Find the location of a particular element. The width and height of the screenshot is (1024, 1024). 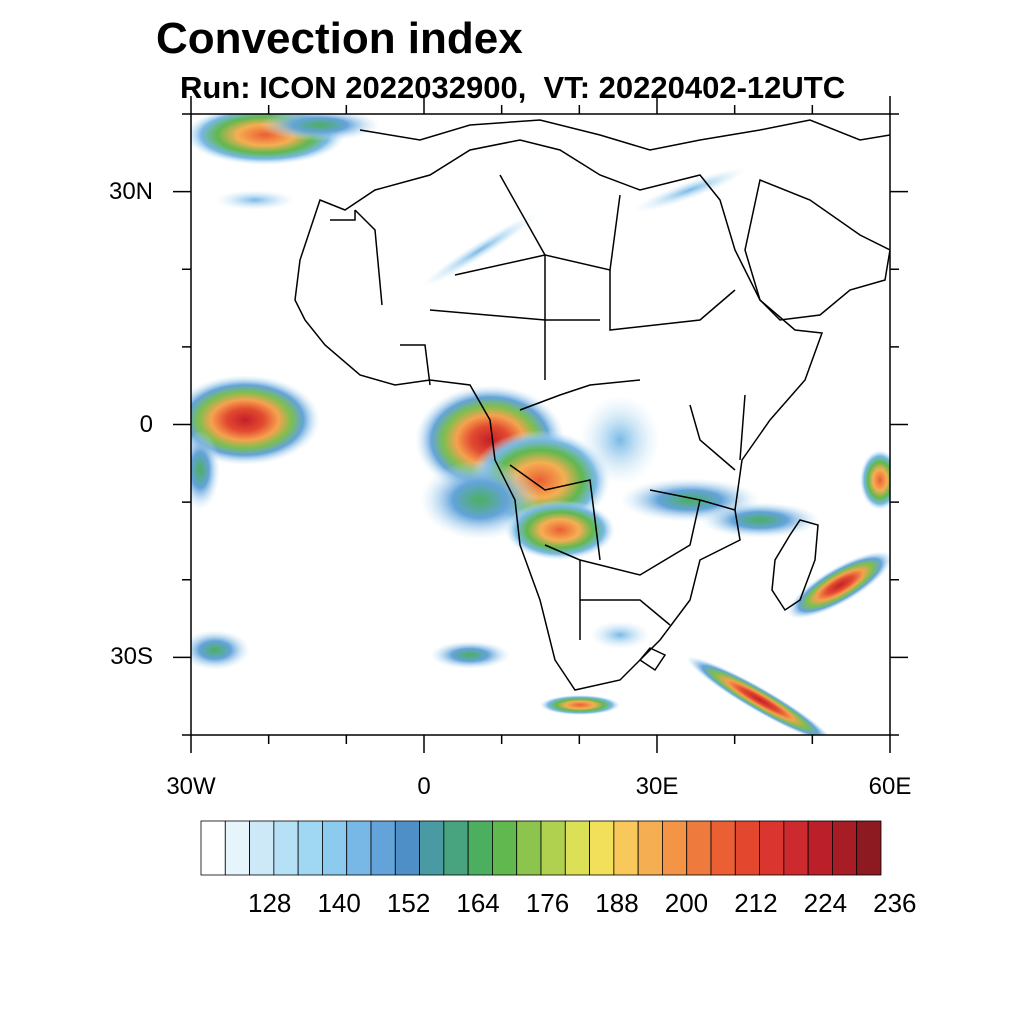

colorbar-label: 152 is located at coordinates (408, 903).